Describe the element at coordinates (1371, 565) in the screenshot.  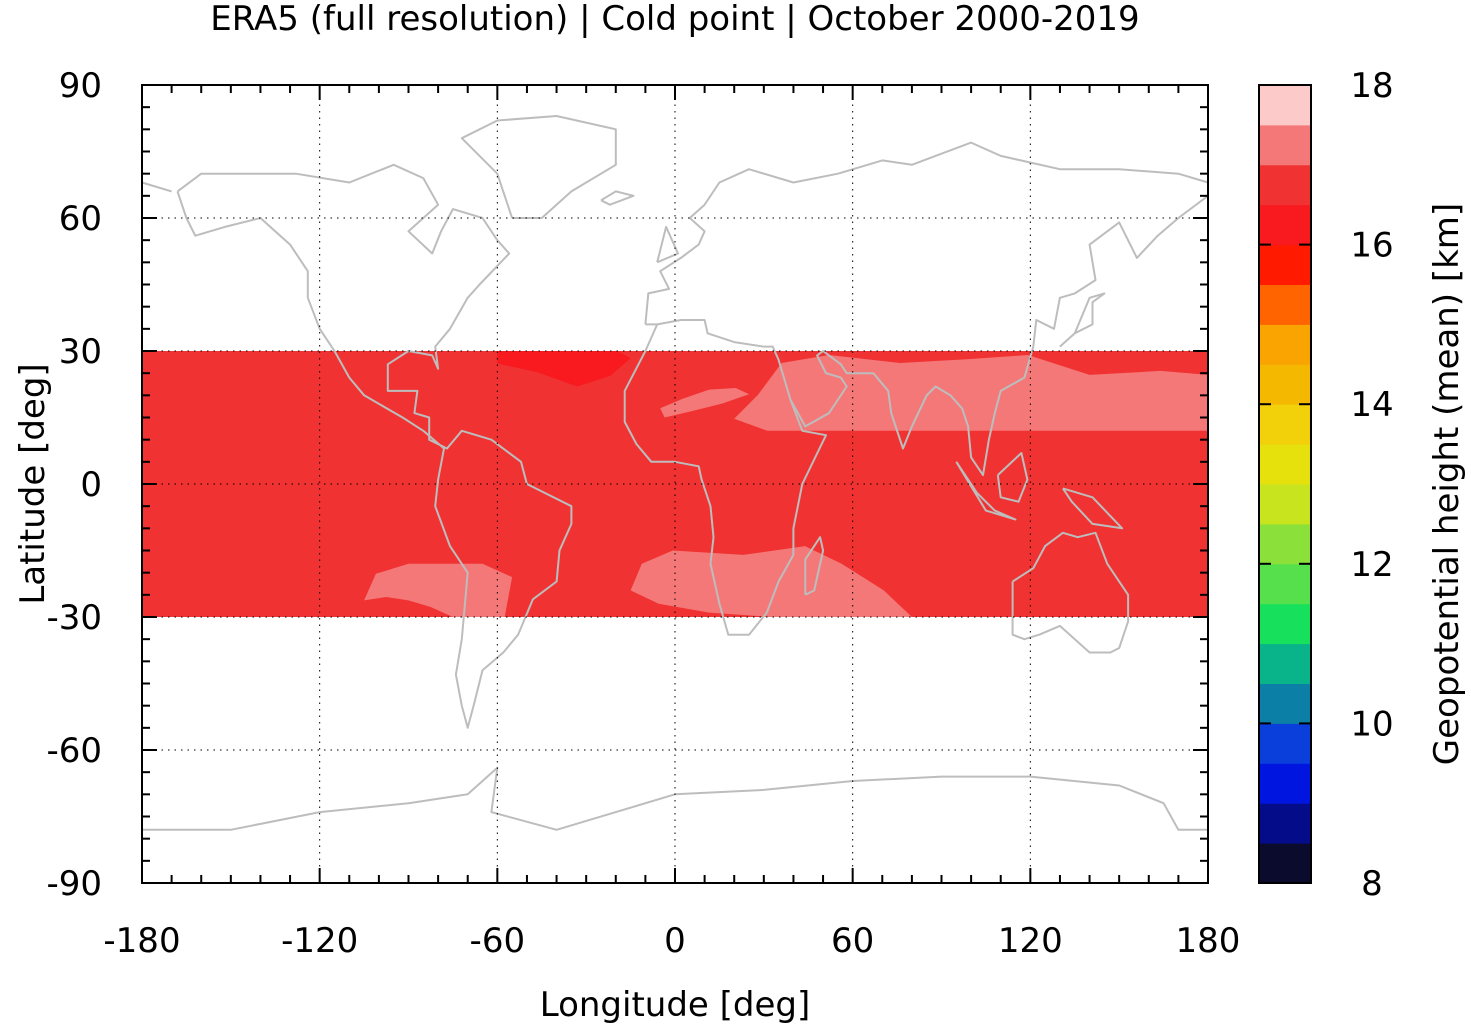
I see `colorbar-tick-label: 12` at that location.